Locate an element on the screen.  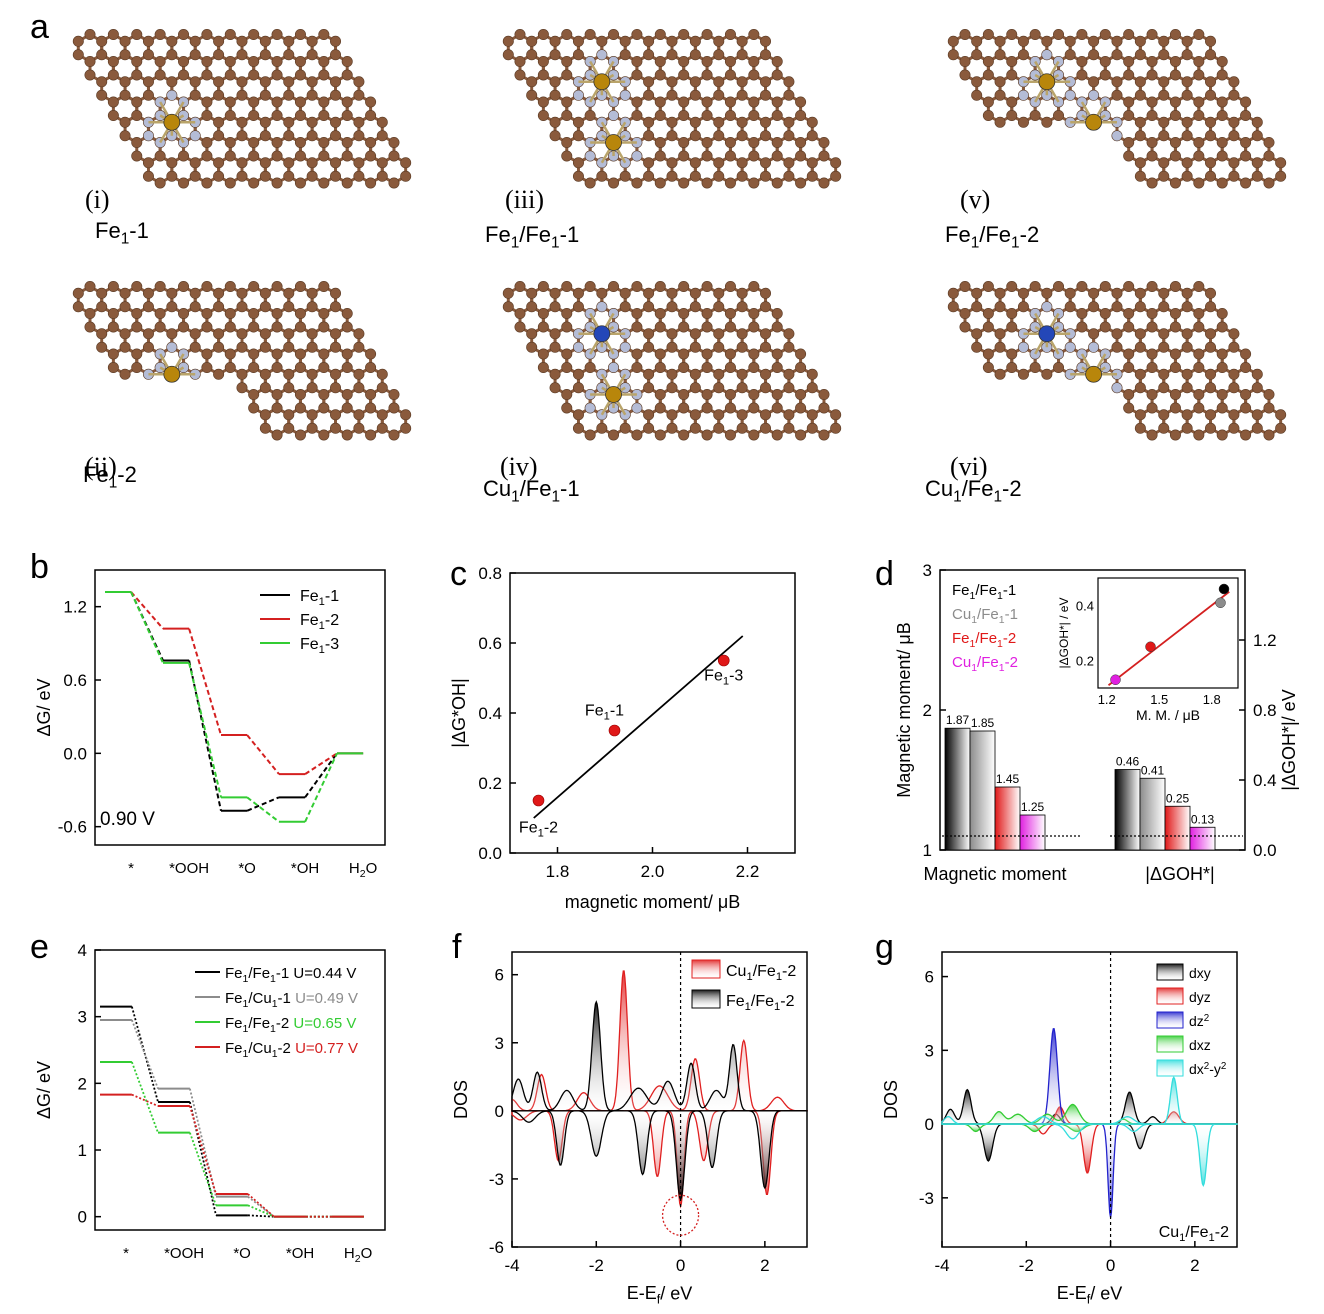
c-point-label-1: Fe1-1 is located at coordinates (604, 713).